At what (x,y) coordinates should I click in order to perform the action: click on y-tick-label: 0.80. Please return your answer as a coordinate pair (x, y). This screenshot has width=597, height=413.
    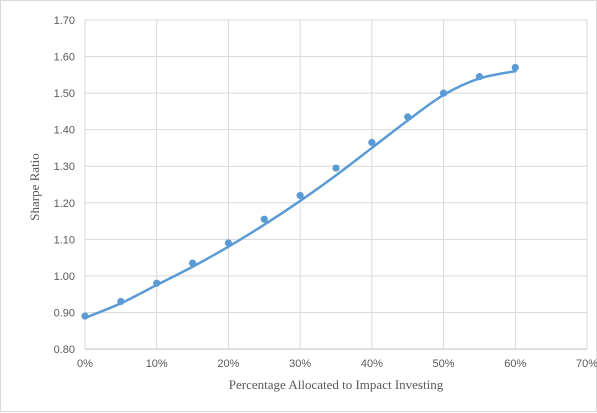
    Looking at the image, I should click on (64, 350).